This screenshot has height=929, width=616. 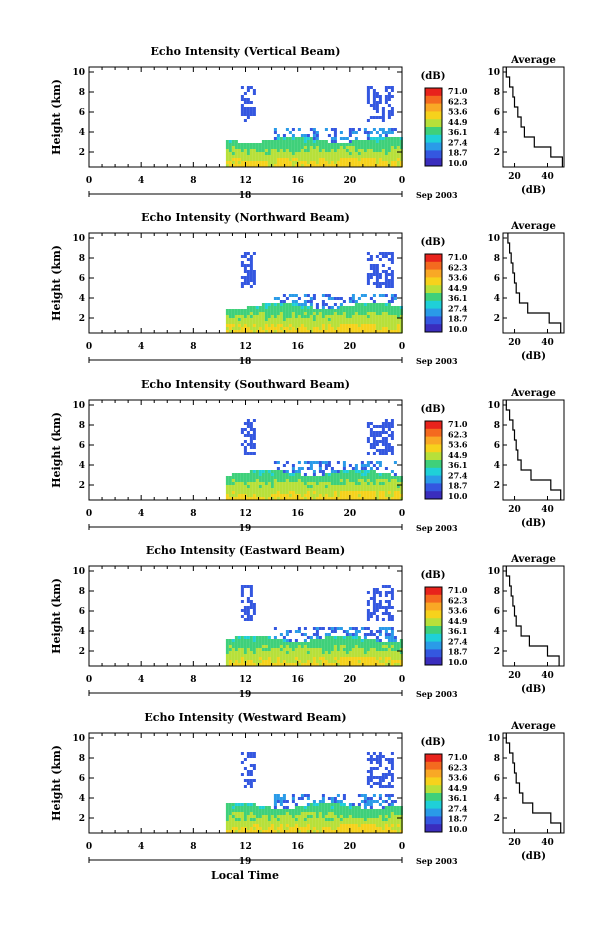 What do you see at coordinates (433, 797) in the screenshot?
I see `colorbar-segment` at bounding box center [433, 797].